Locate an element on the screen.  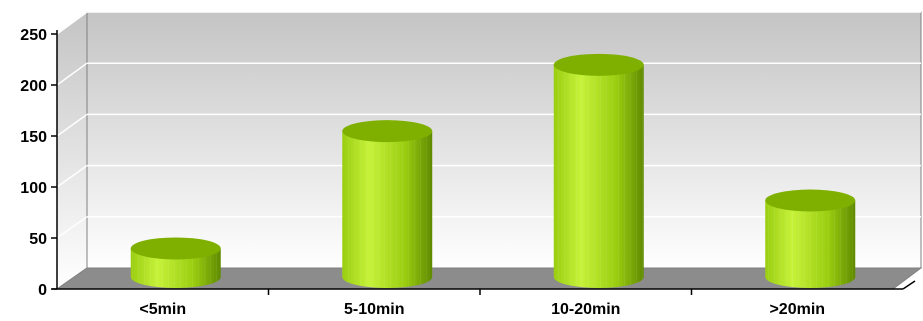
y-tick: 250 is located at coordinates (38, 35).